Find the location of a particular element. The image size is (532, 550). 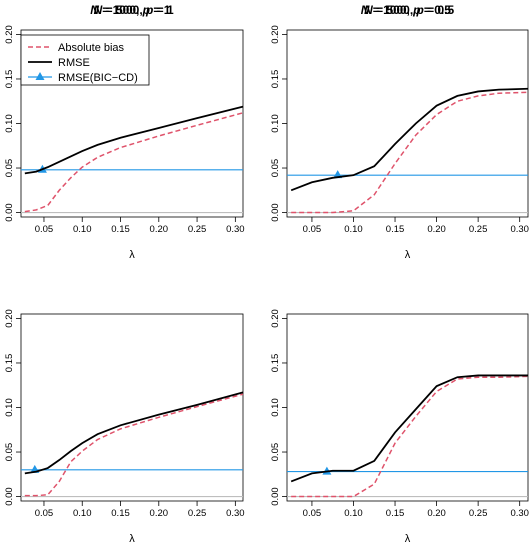

panel-title: N = 500, p = 1 is located at coordinates (132, 10).